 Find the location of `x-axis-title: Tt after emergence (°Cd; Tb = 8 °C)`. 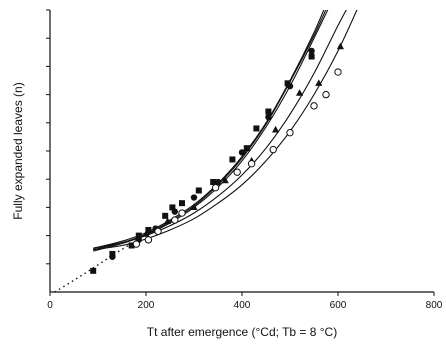

x-axis-title: Tt after emergence (°Cd; Tb = 8 °C) is located at coordinates (242, 332).